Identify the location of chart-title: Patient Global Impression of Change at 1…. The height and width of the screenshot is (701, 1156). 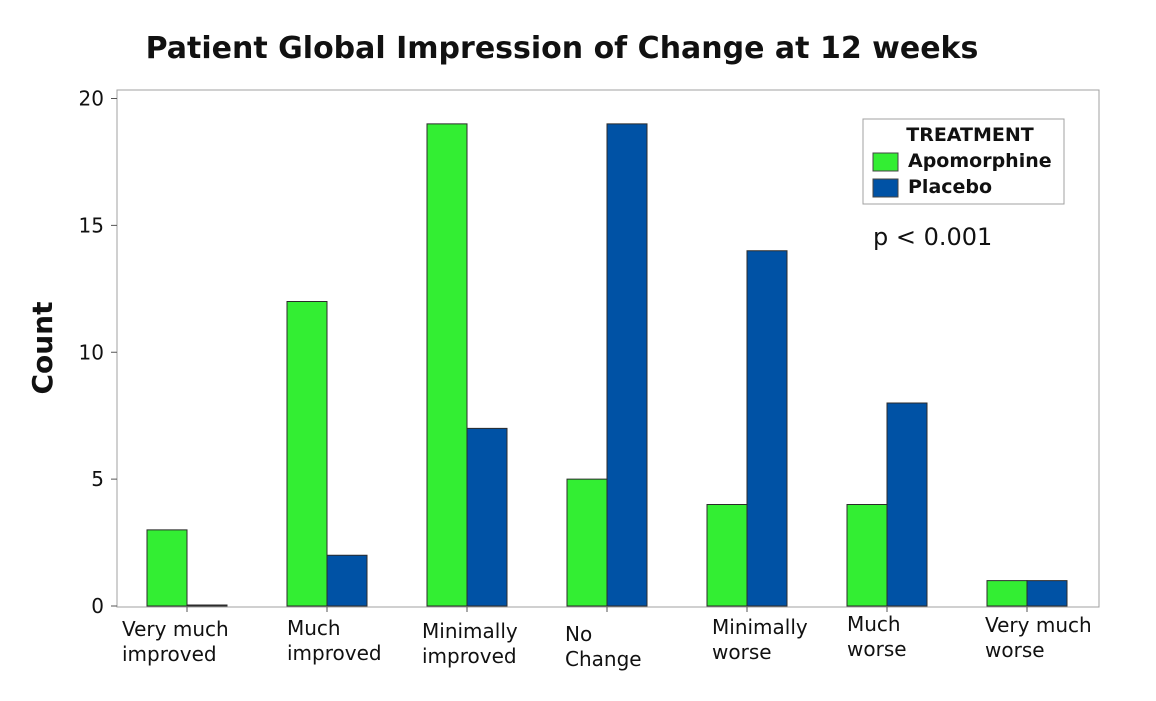
(562, 48).